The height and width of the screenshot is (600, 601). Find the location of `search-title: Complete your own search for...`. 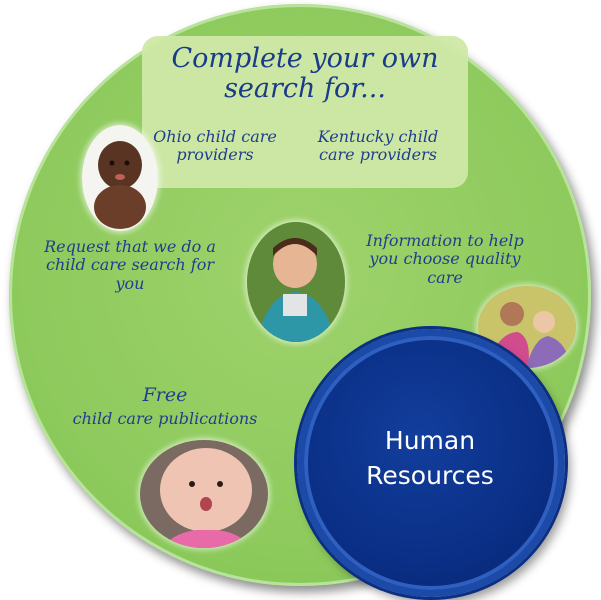

search-title: Complete your own search for... is located at coordinates (305, 74).